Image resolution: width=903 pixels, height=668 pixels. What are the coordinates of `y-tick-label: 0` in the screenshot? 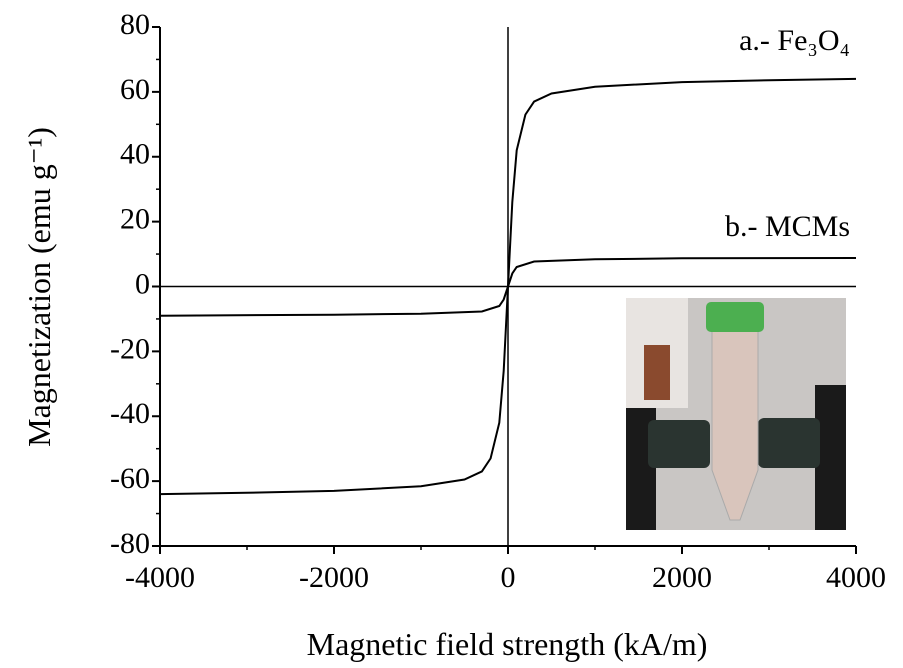 It's located at (142, 283).